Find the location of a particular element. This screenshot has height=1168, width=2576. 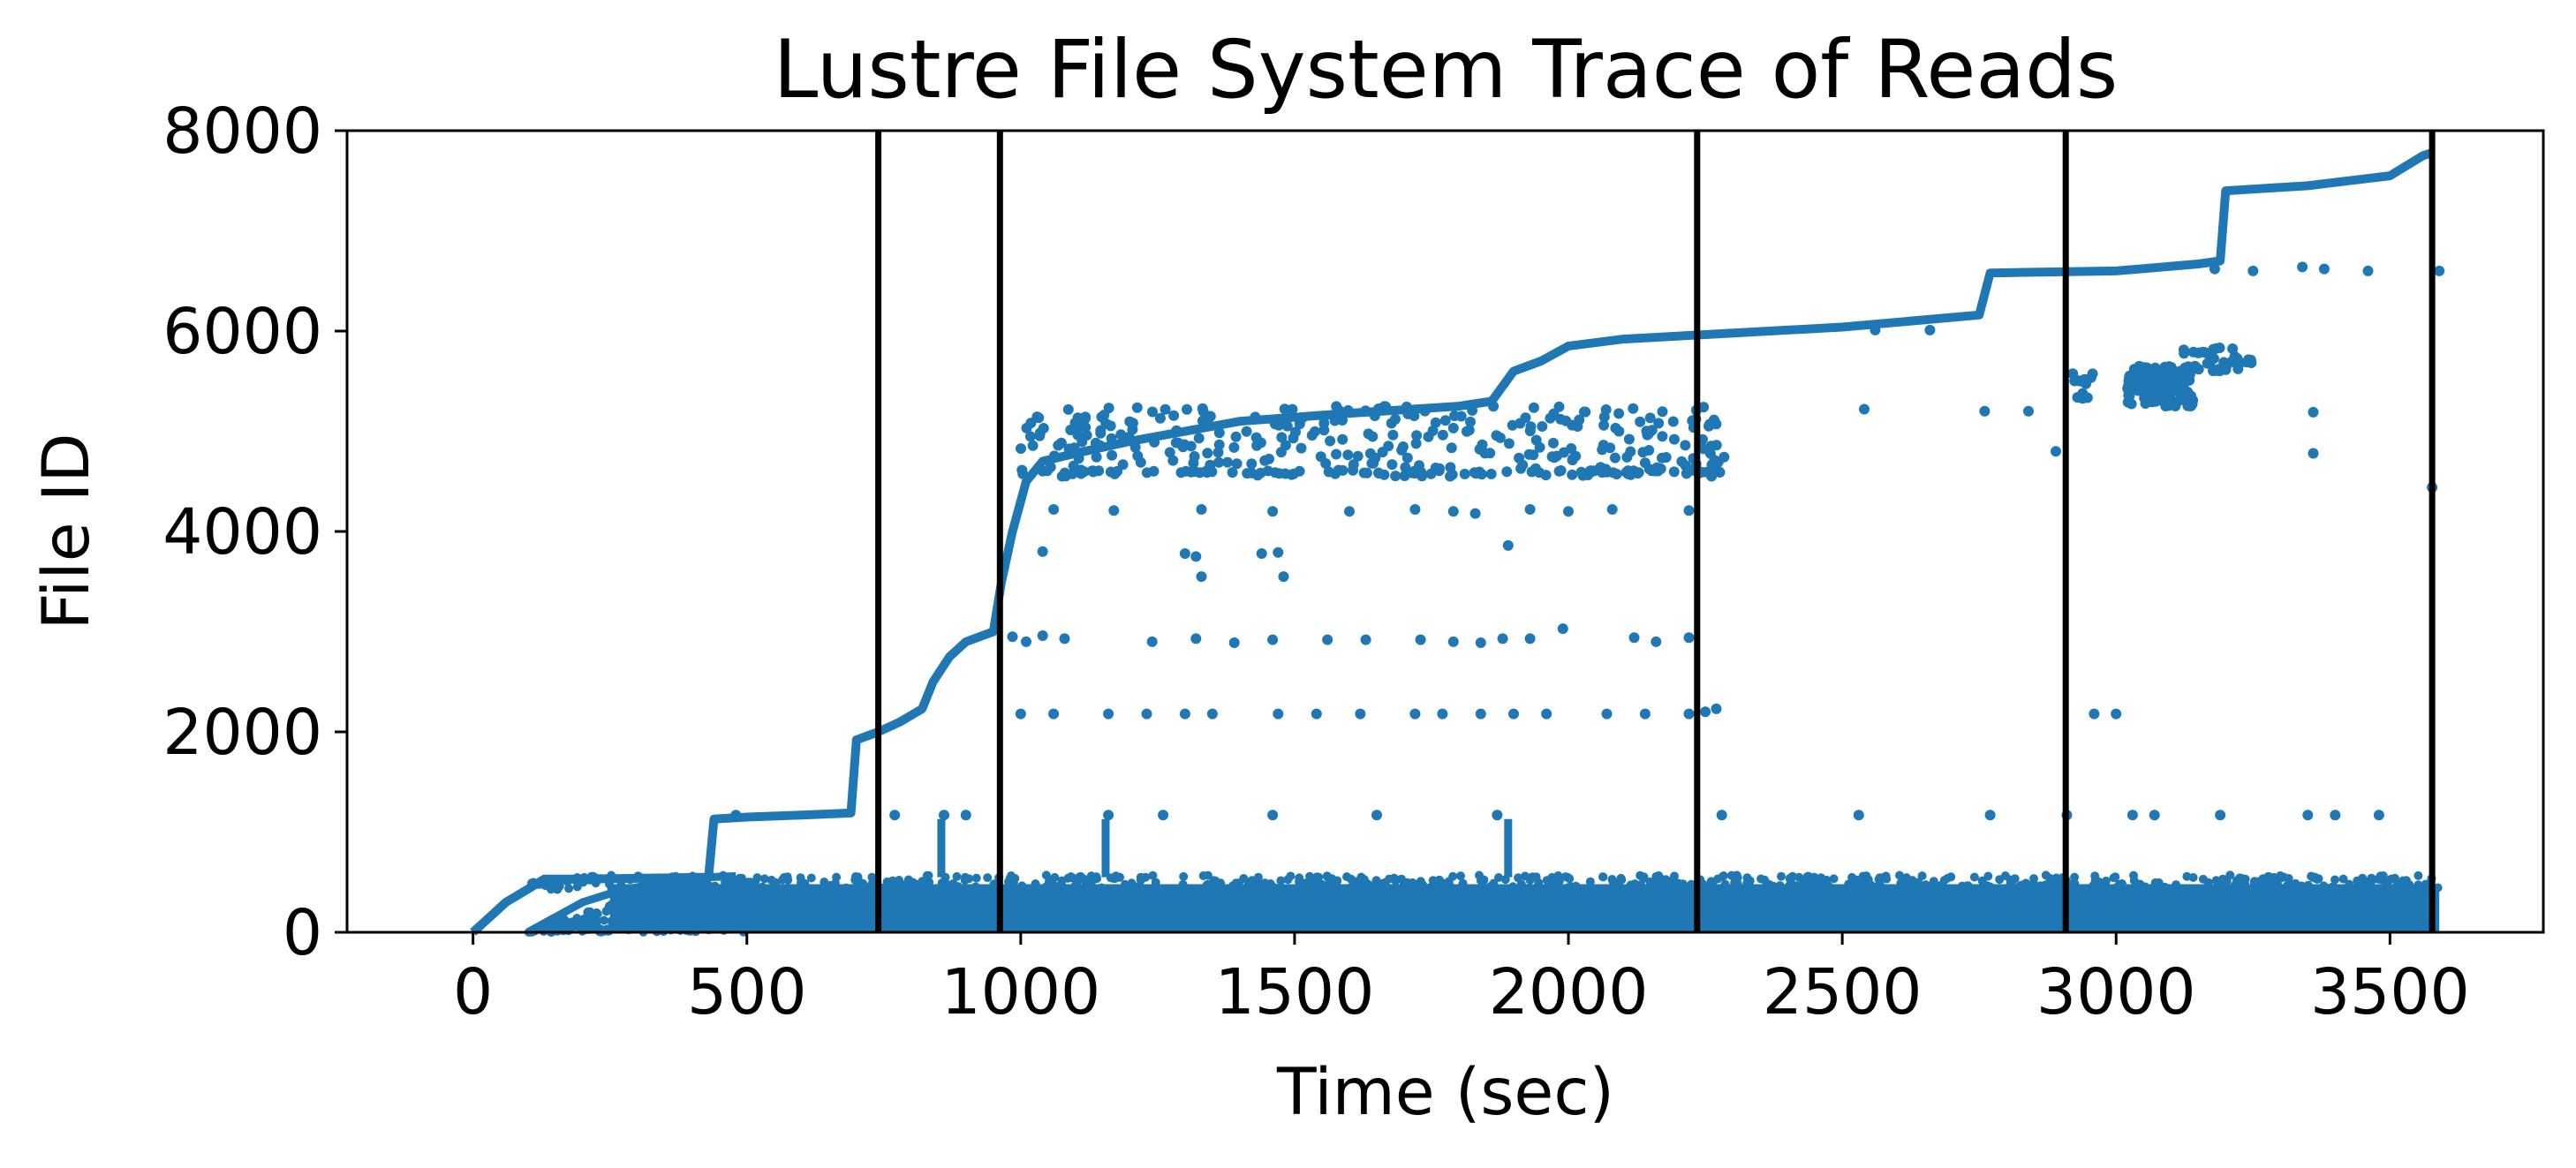

x-tick-label: 2500 is located at coordinates (1843, 992).